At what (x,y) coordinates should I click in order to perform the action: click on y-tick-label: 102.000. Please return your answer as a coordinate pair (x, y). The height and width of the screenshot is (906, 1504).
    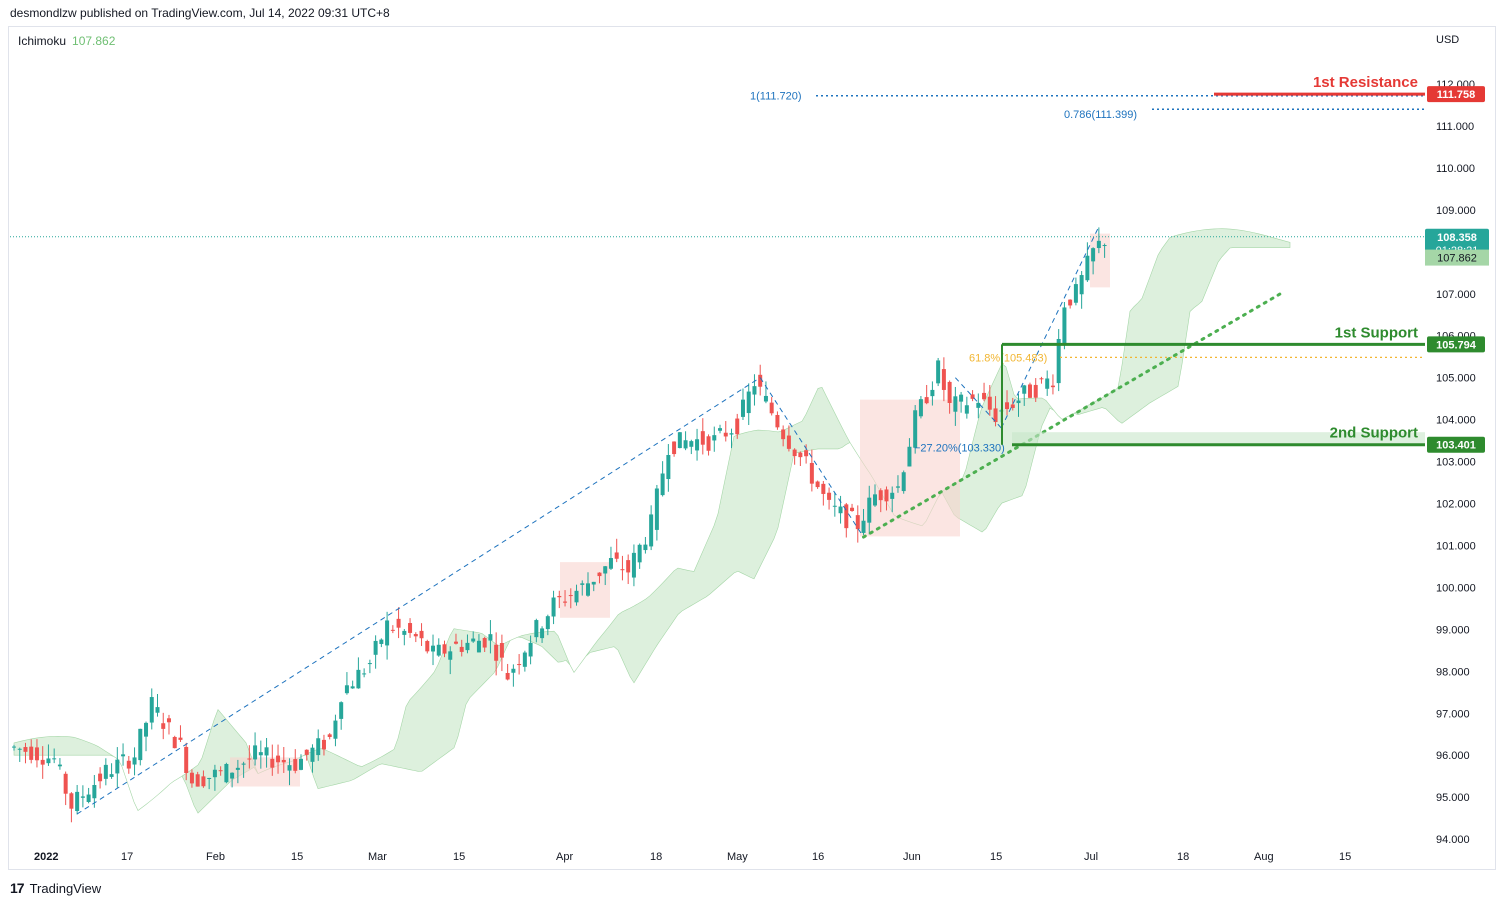
    Looking at the image, I should click on (1456, 505).